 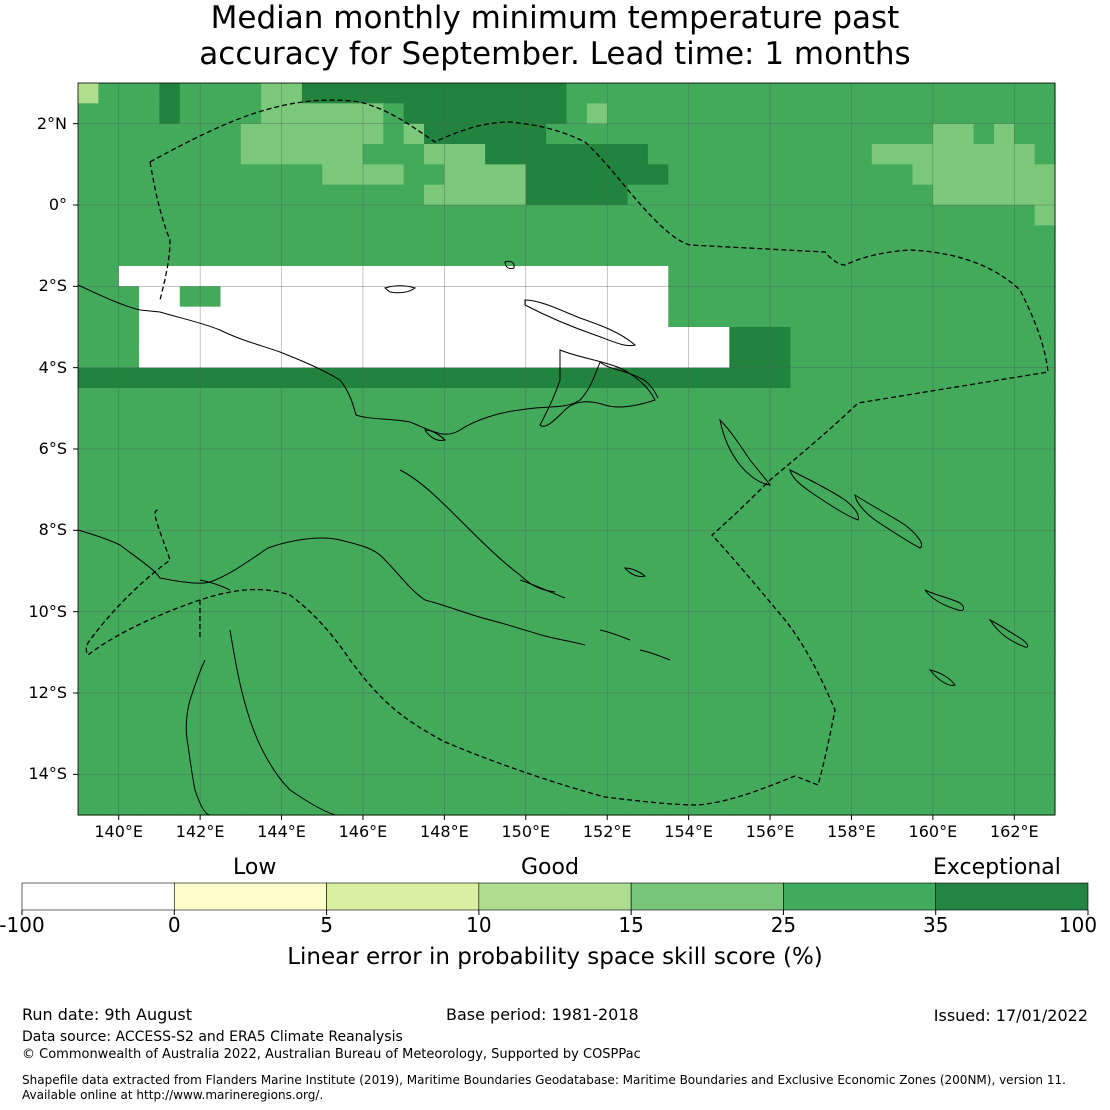 What do you see at coordinates (47, 774) in the screenshot?
I see `y-tick-label: 14°S` at bounding box center [47, 774].